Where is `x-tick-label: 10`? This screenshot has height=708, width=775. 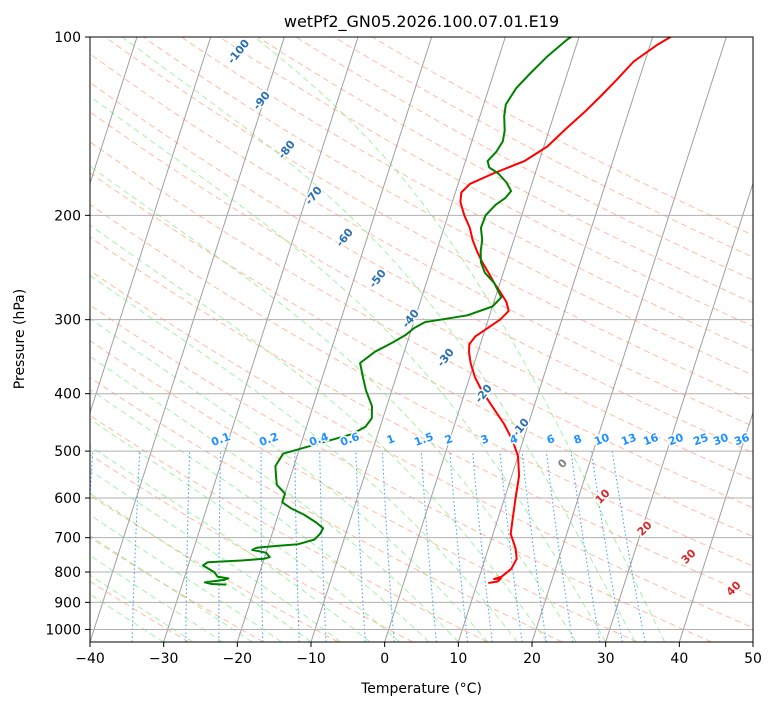
x-tick-label: 10 is located at coordinates (458, 659).